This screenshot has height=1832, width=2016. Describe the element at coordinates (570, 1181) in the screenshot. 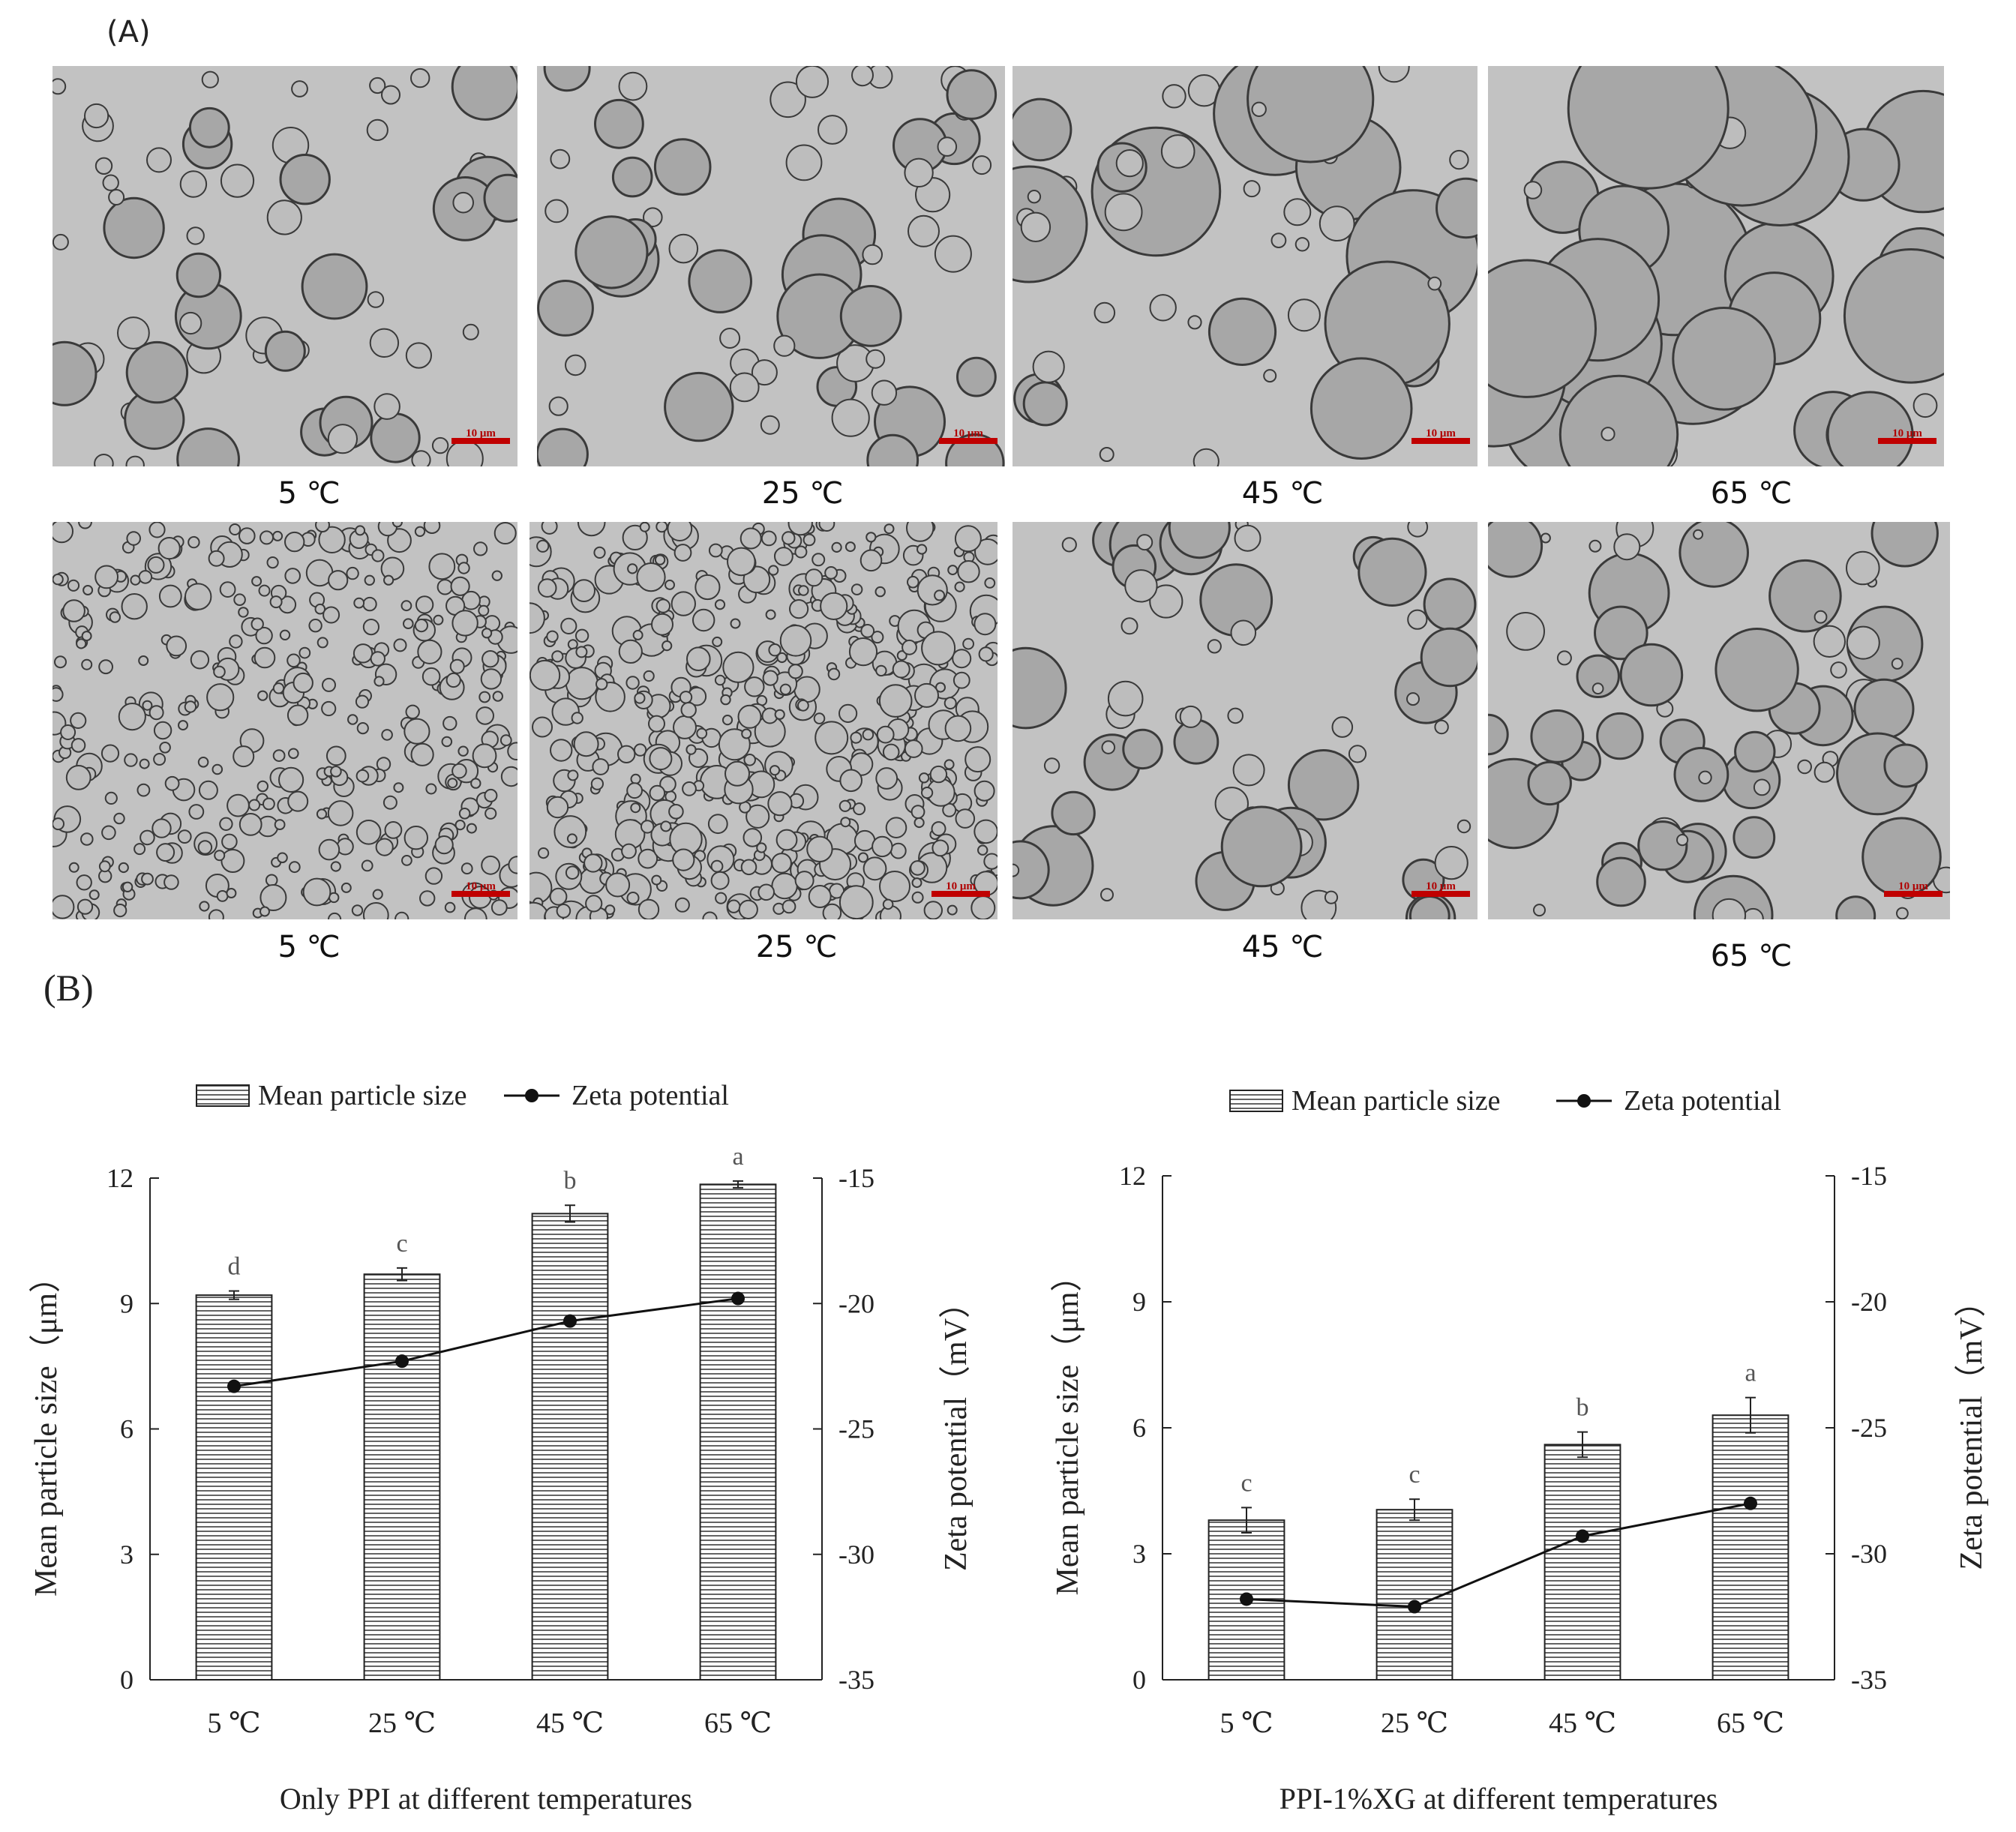

I see `significance-letter: b` at that location.